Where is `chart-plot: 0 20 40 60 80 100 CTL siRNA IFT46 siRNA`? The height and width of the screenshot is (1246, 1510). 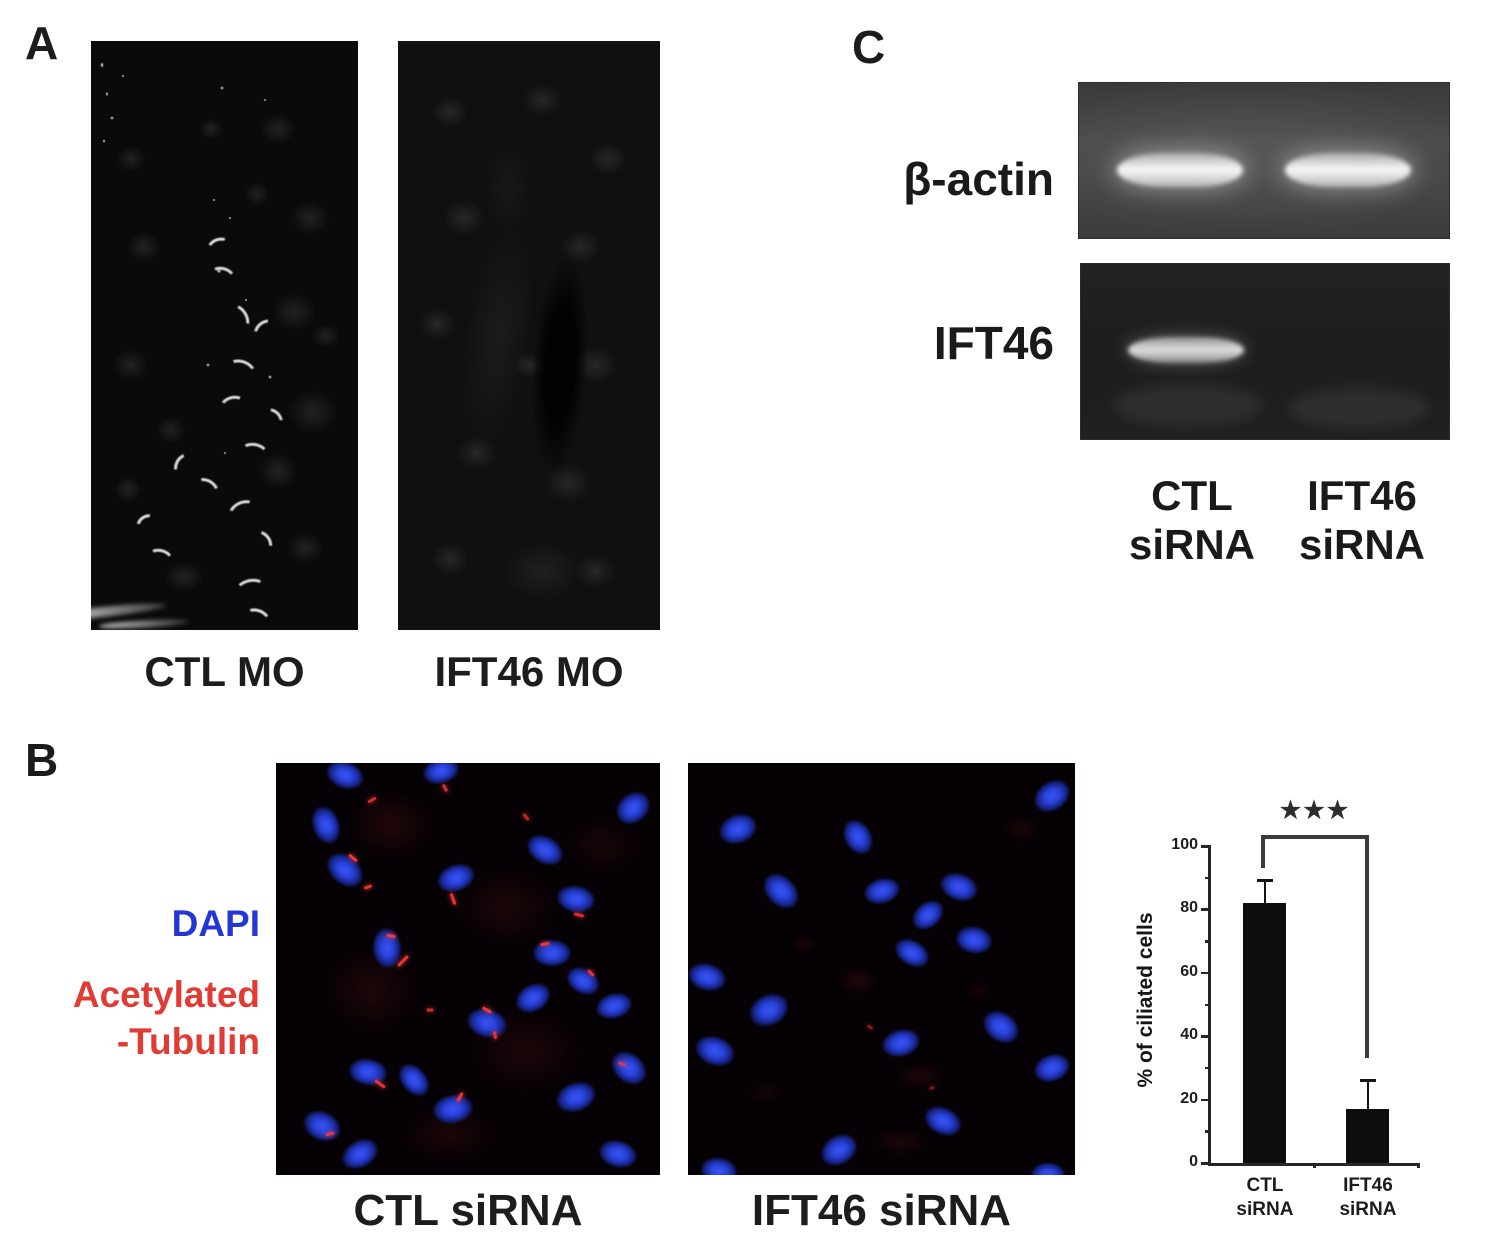
chart-plot: 0 20 40 60 80 100 CTL siRNA IFT46 siRNA is located at coordinates (1295, 1028).